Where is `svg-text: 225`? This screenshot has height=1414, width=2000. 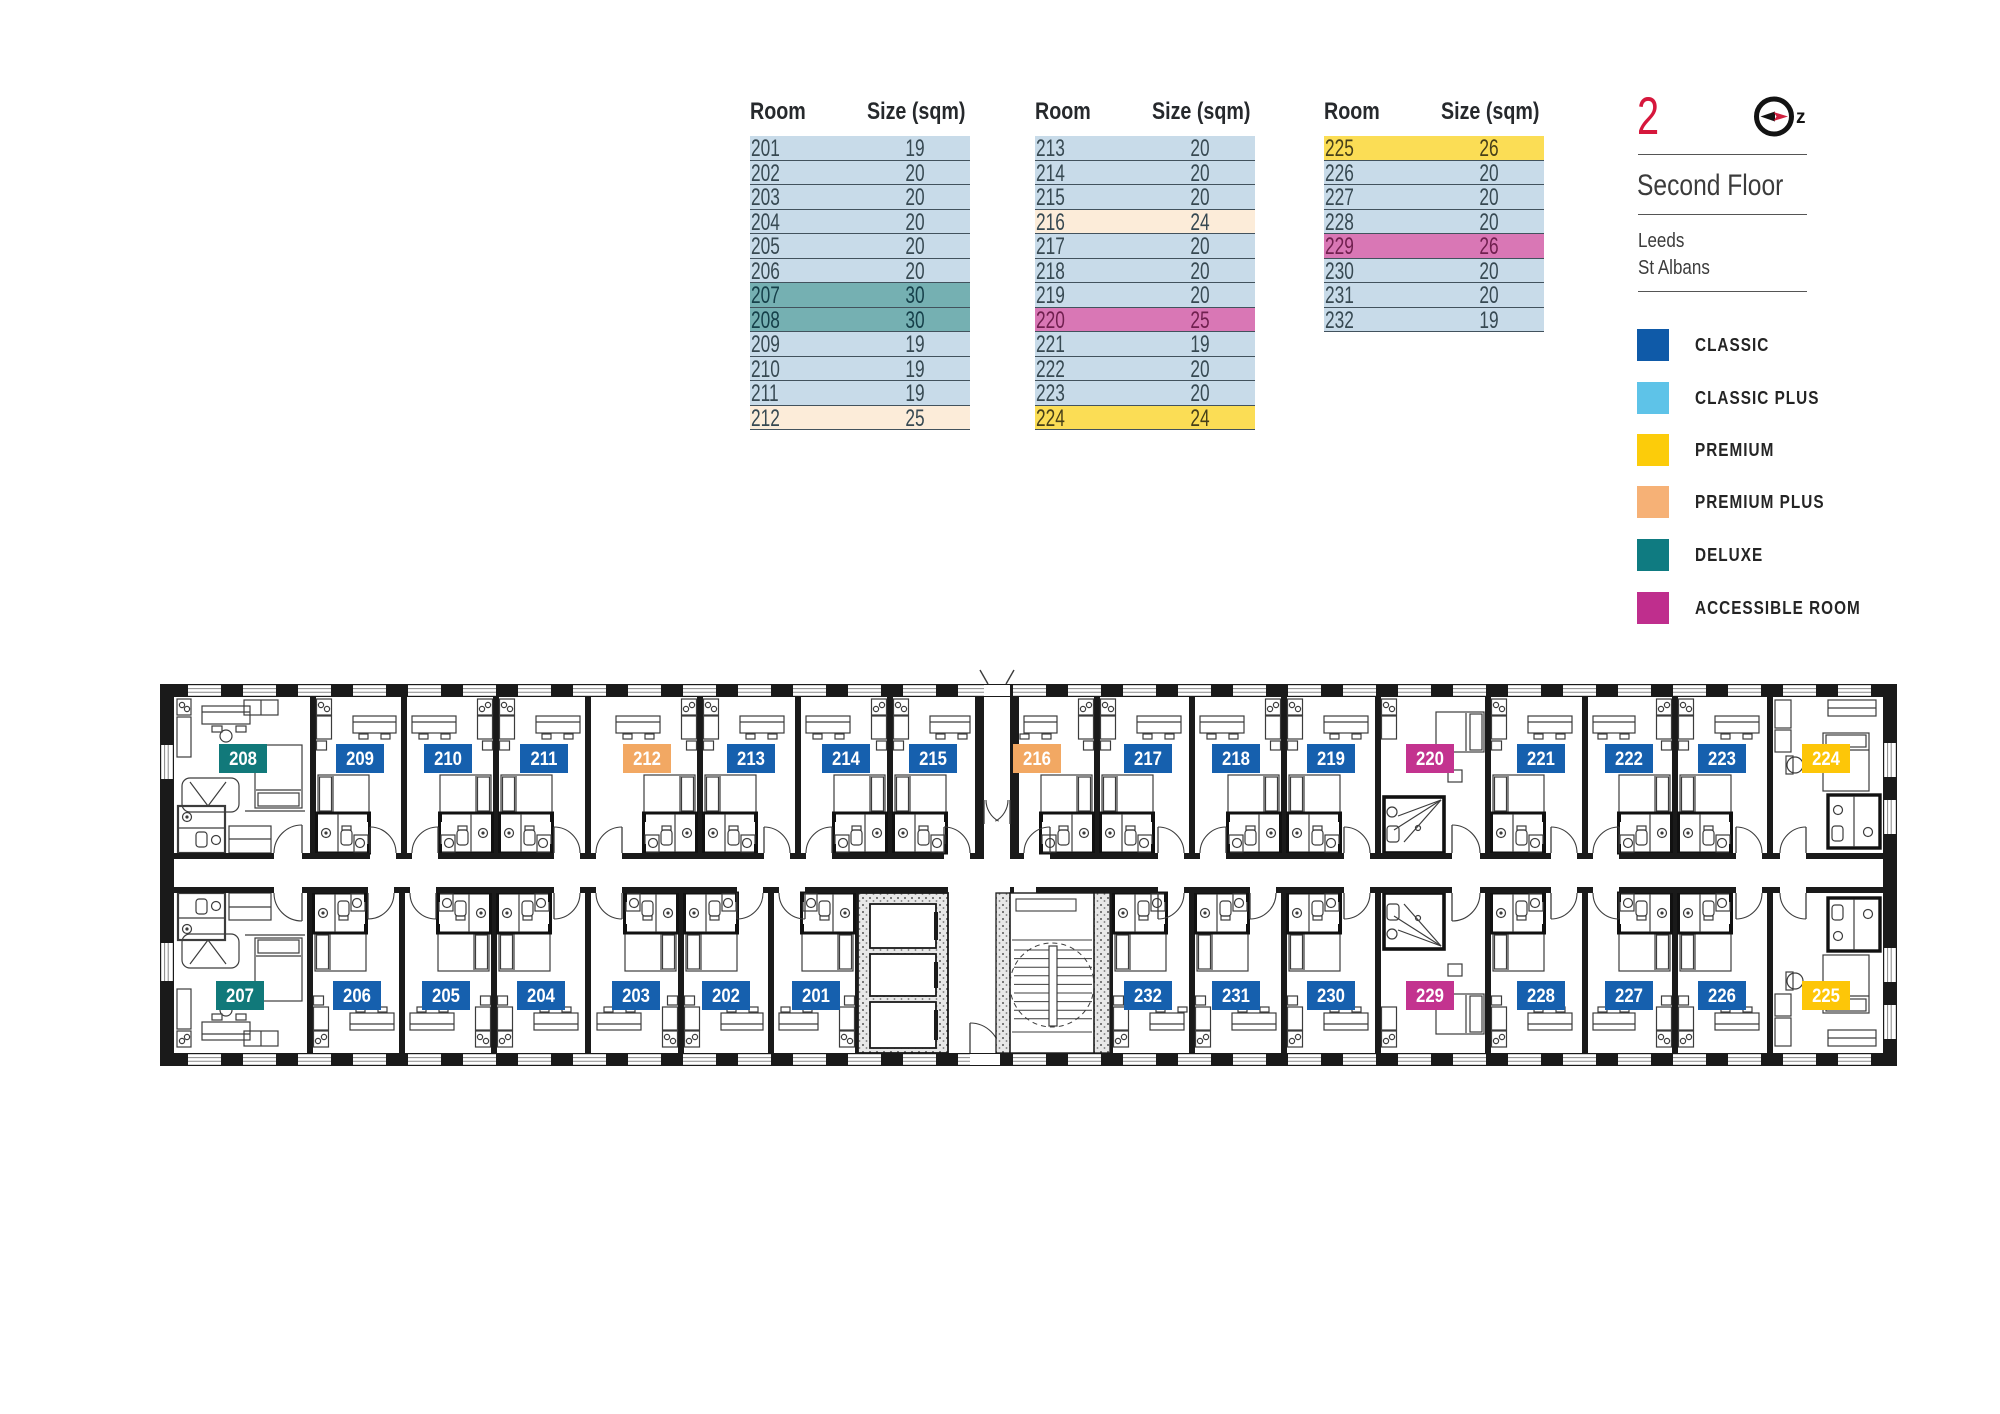
svg-text: 225 is located at coordinates (1826, 995).